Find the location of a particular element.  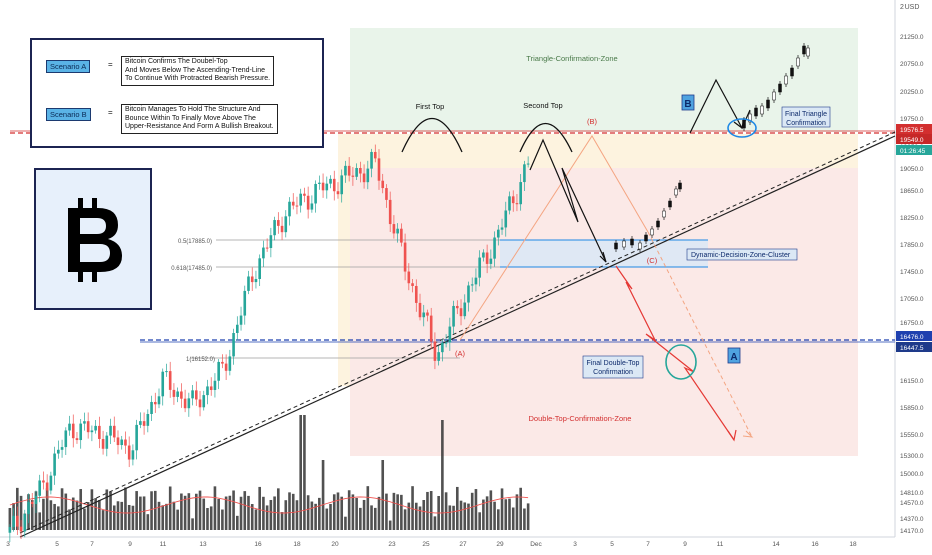

price-tick-label: 17450.0 is located at coordinates (912, 272).